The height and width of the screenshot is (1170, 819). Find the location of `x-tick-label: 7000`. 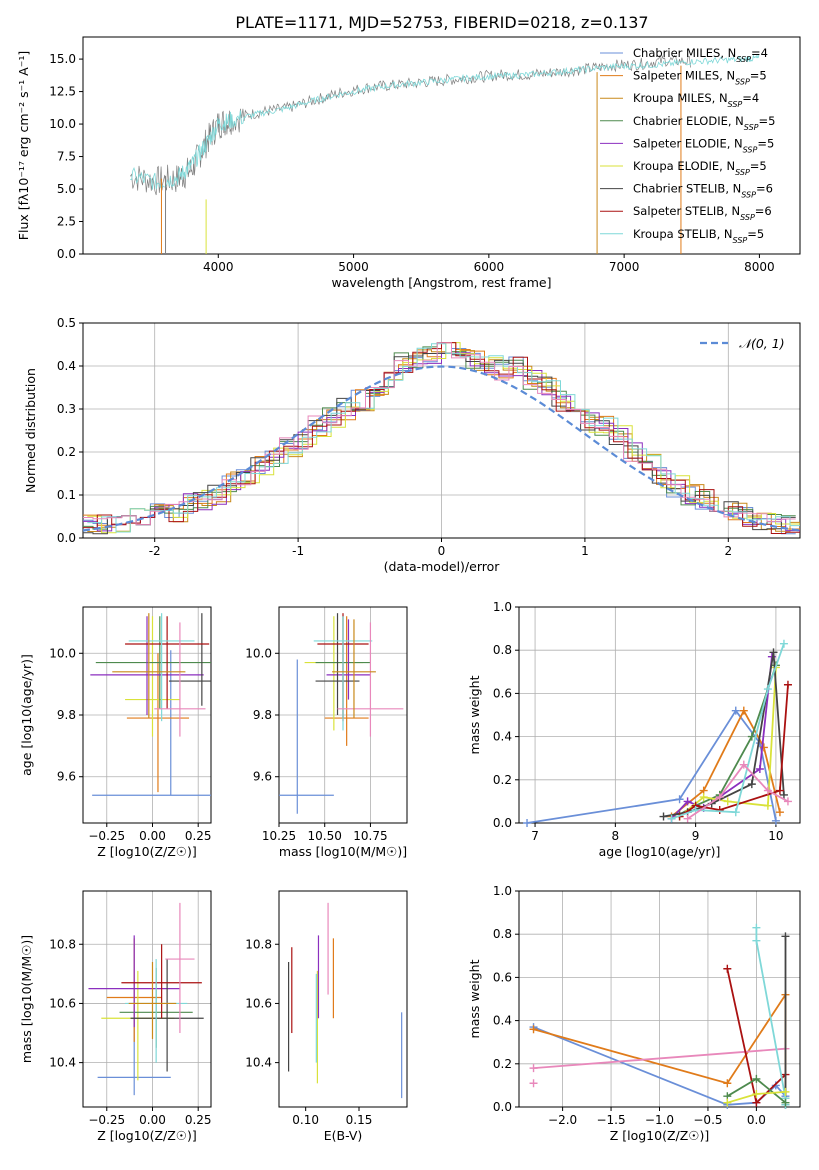

x-tick-label: 7000 is located at coordinates (624, 267).